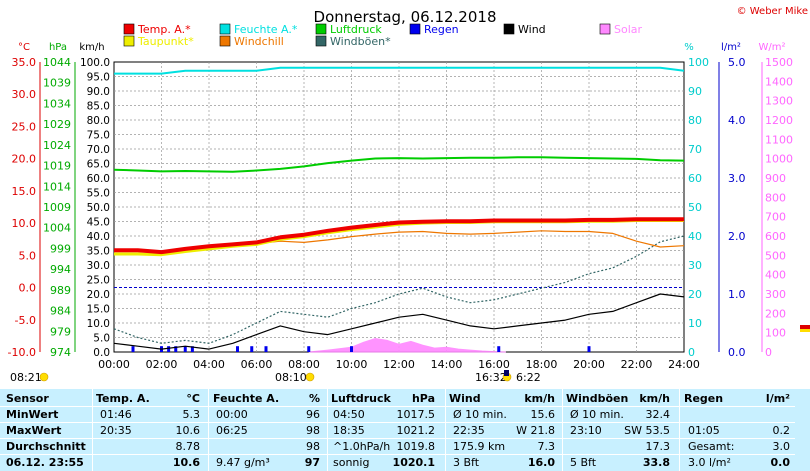  What do you see at coordinates (447, 364) in the screenshot?
I see `time-tick-label: 14:00` at bounding box center [447, 364].